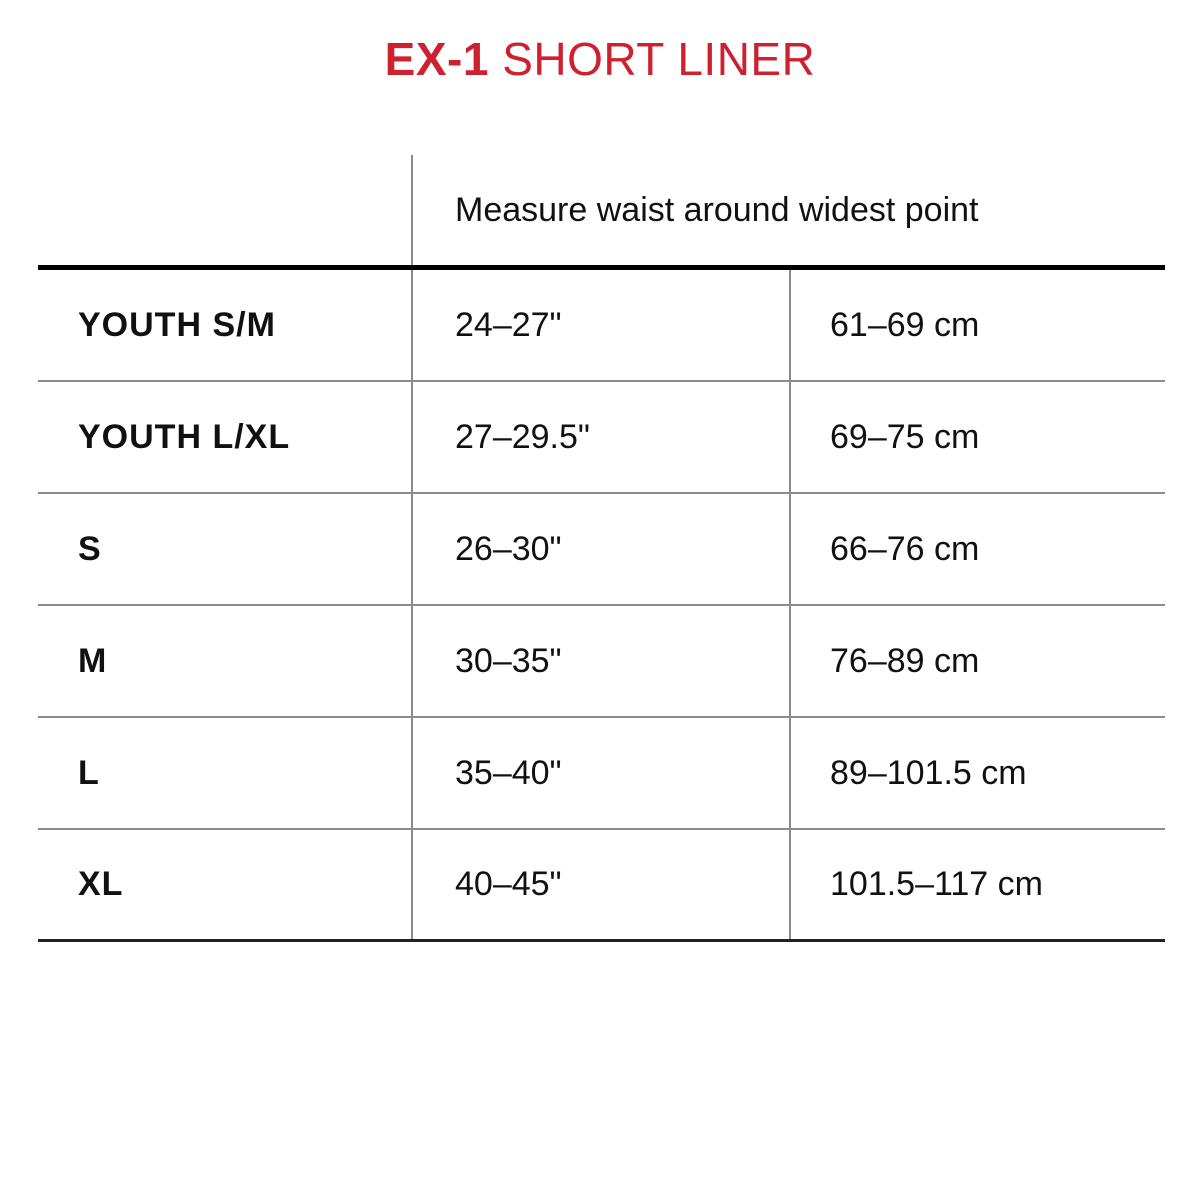  I want to click on page-title: EX-1 SHORT LINER, so click(600, 42).